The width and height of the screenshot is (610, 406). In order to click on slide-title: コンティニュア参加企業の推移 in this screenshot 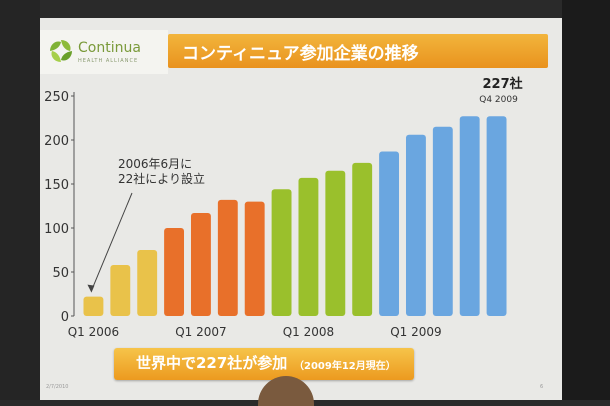, I will do `click(300, 54)`.